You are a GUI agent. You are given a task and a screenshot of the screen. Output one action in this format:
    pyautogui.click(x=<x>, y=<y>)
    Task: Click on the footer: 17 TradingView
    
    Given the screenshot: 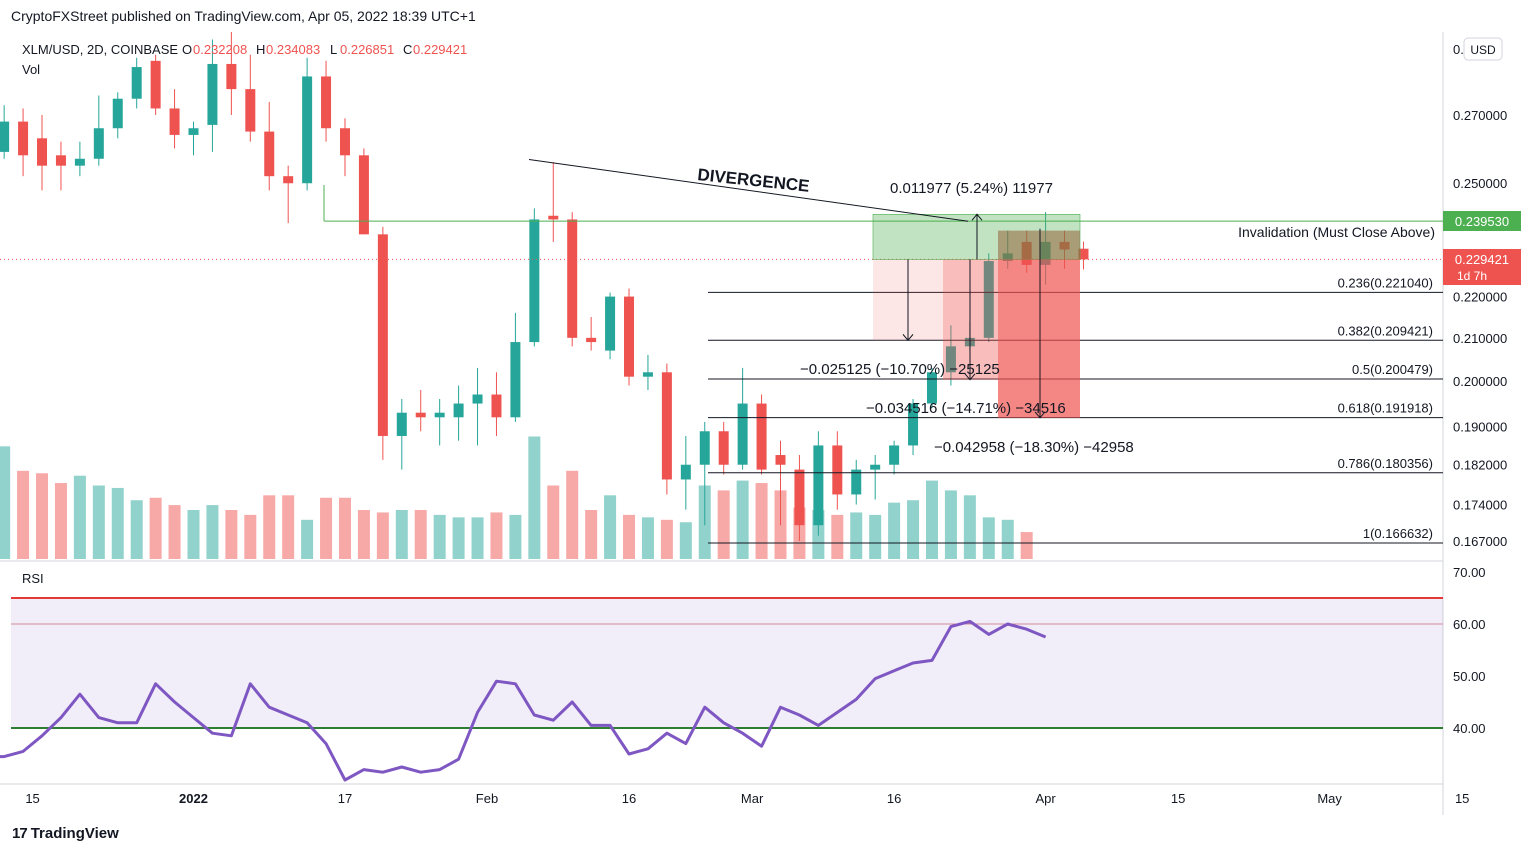 What is the action you would take?
    pyautogui.click(x=768, y=835)
    